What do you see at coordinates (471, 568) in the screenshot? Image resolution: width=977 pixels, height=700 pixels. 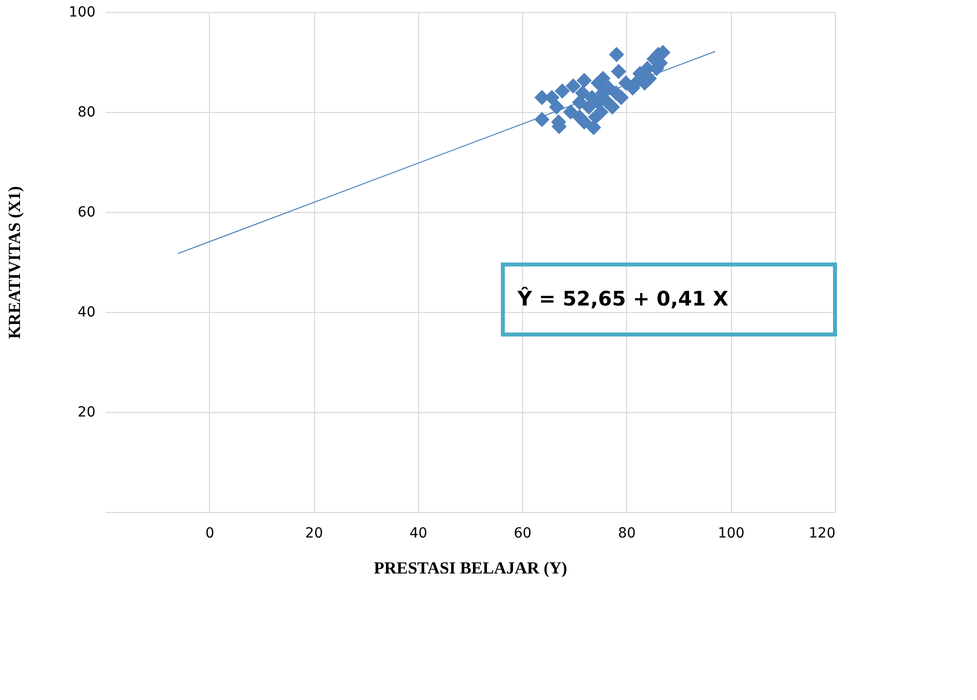 I see `x-axis-title: PRESTASI BELAJAR (Y)` at bounding box center [471, 568].